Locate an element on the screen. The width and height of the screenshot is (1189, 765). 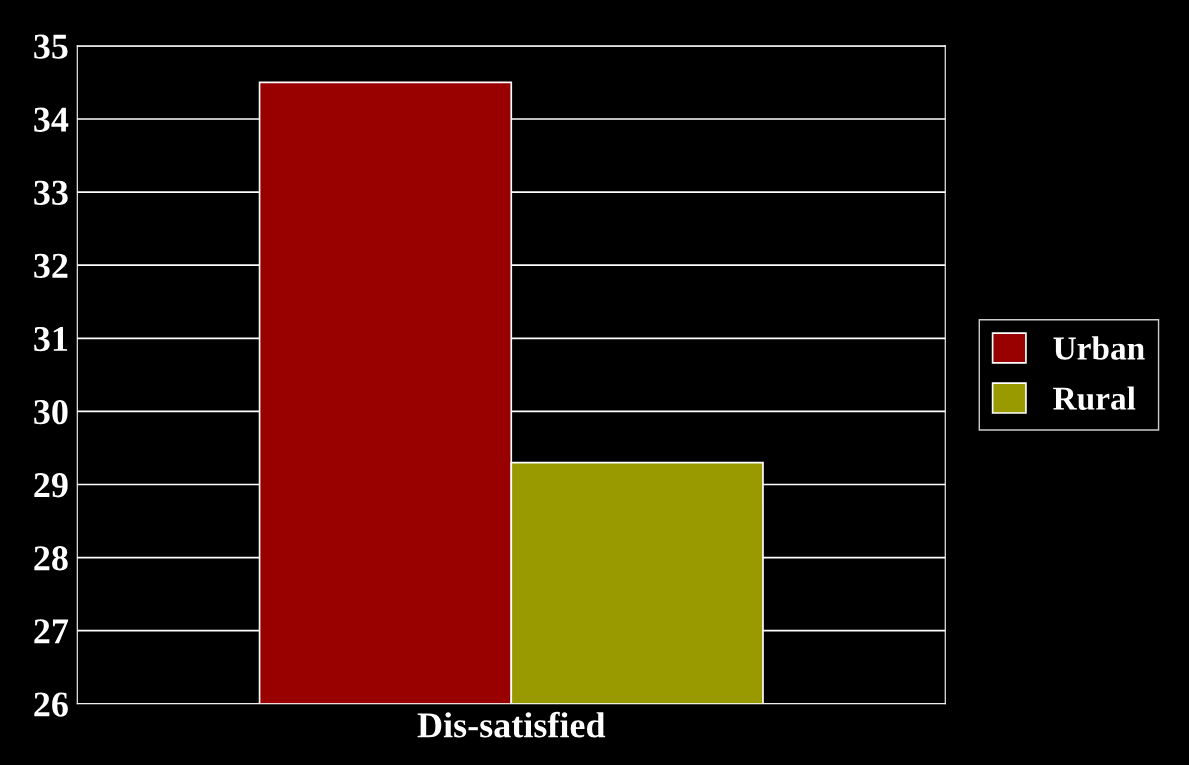
y-tick-label: 31 is located at coordinates (51, 339).